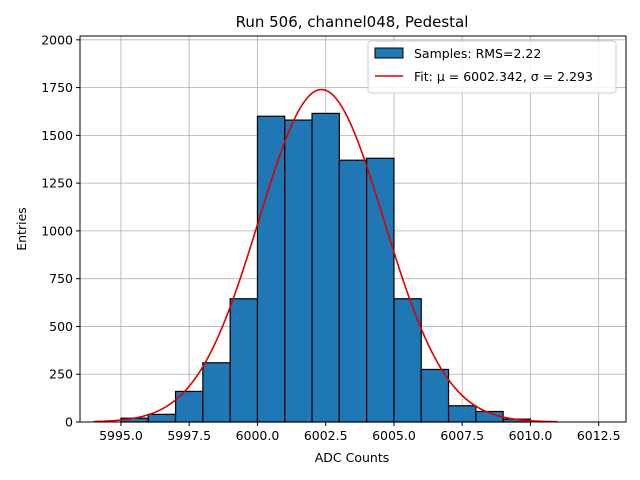 This screenshot has height=480, width=640. What do you see at coordinates (477, 53) in the screenshot?
I see `legend-histogram-label: Samples: RMS=2.22` at bounding box center [477, 53].